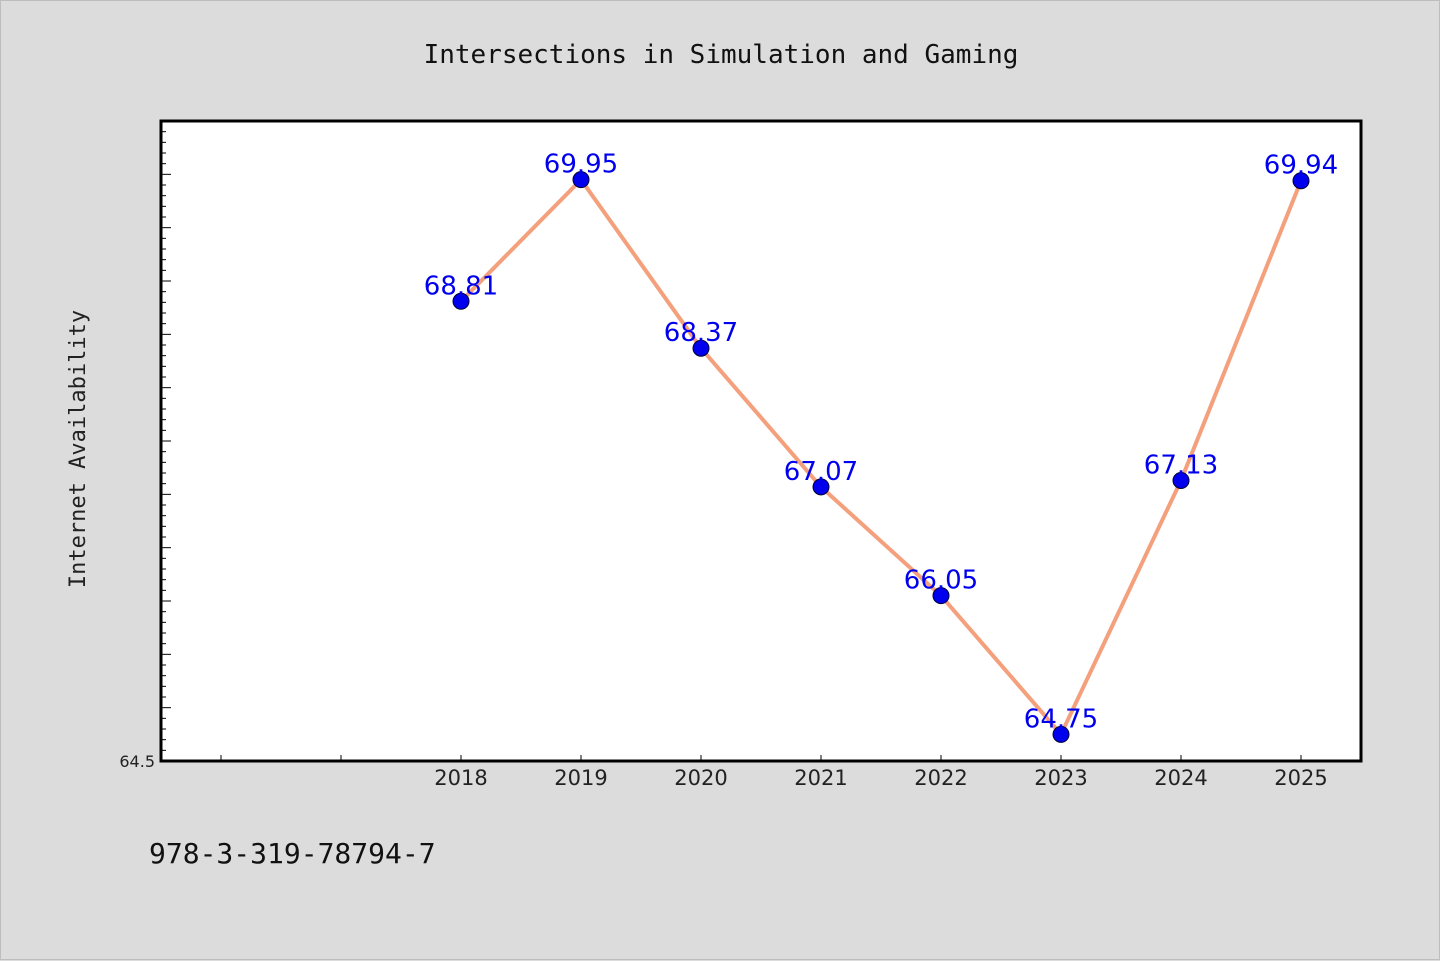 This screenshot has width=1440, height=961. Describe the element at coordinates (461, 286) in the screenshot. I see `data-label: 68.81` at that location.